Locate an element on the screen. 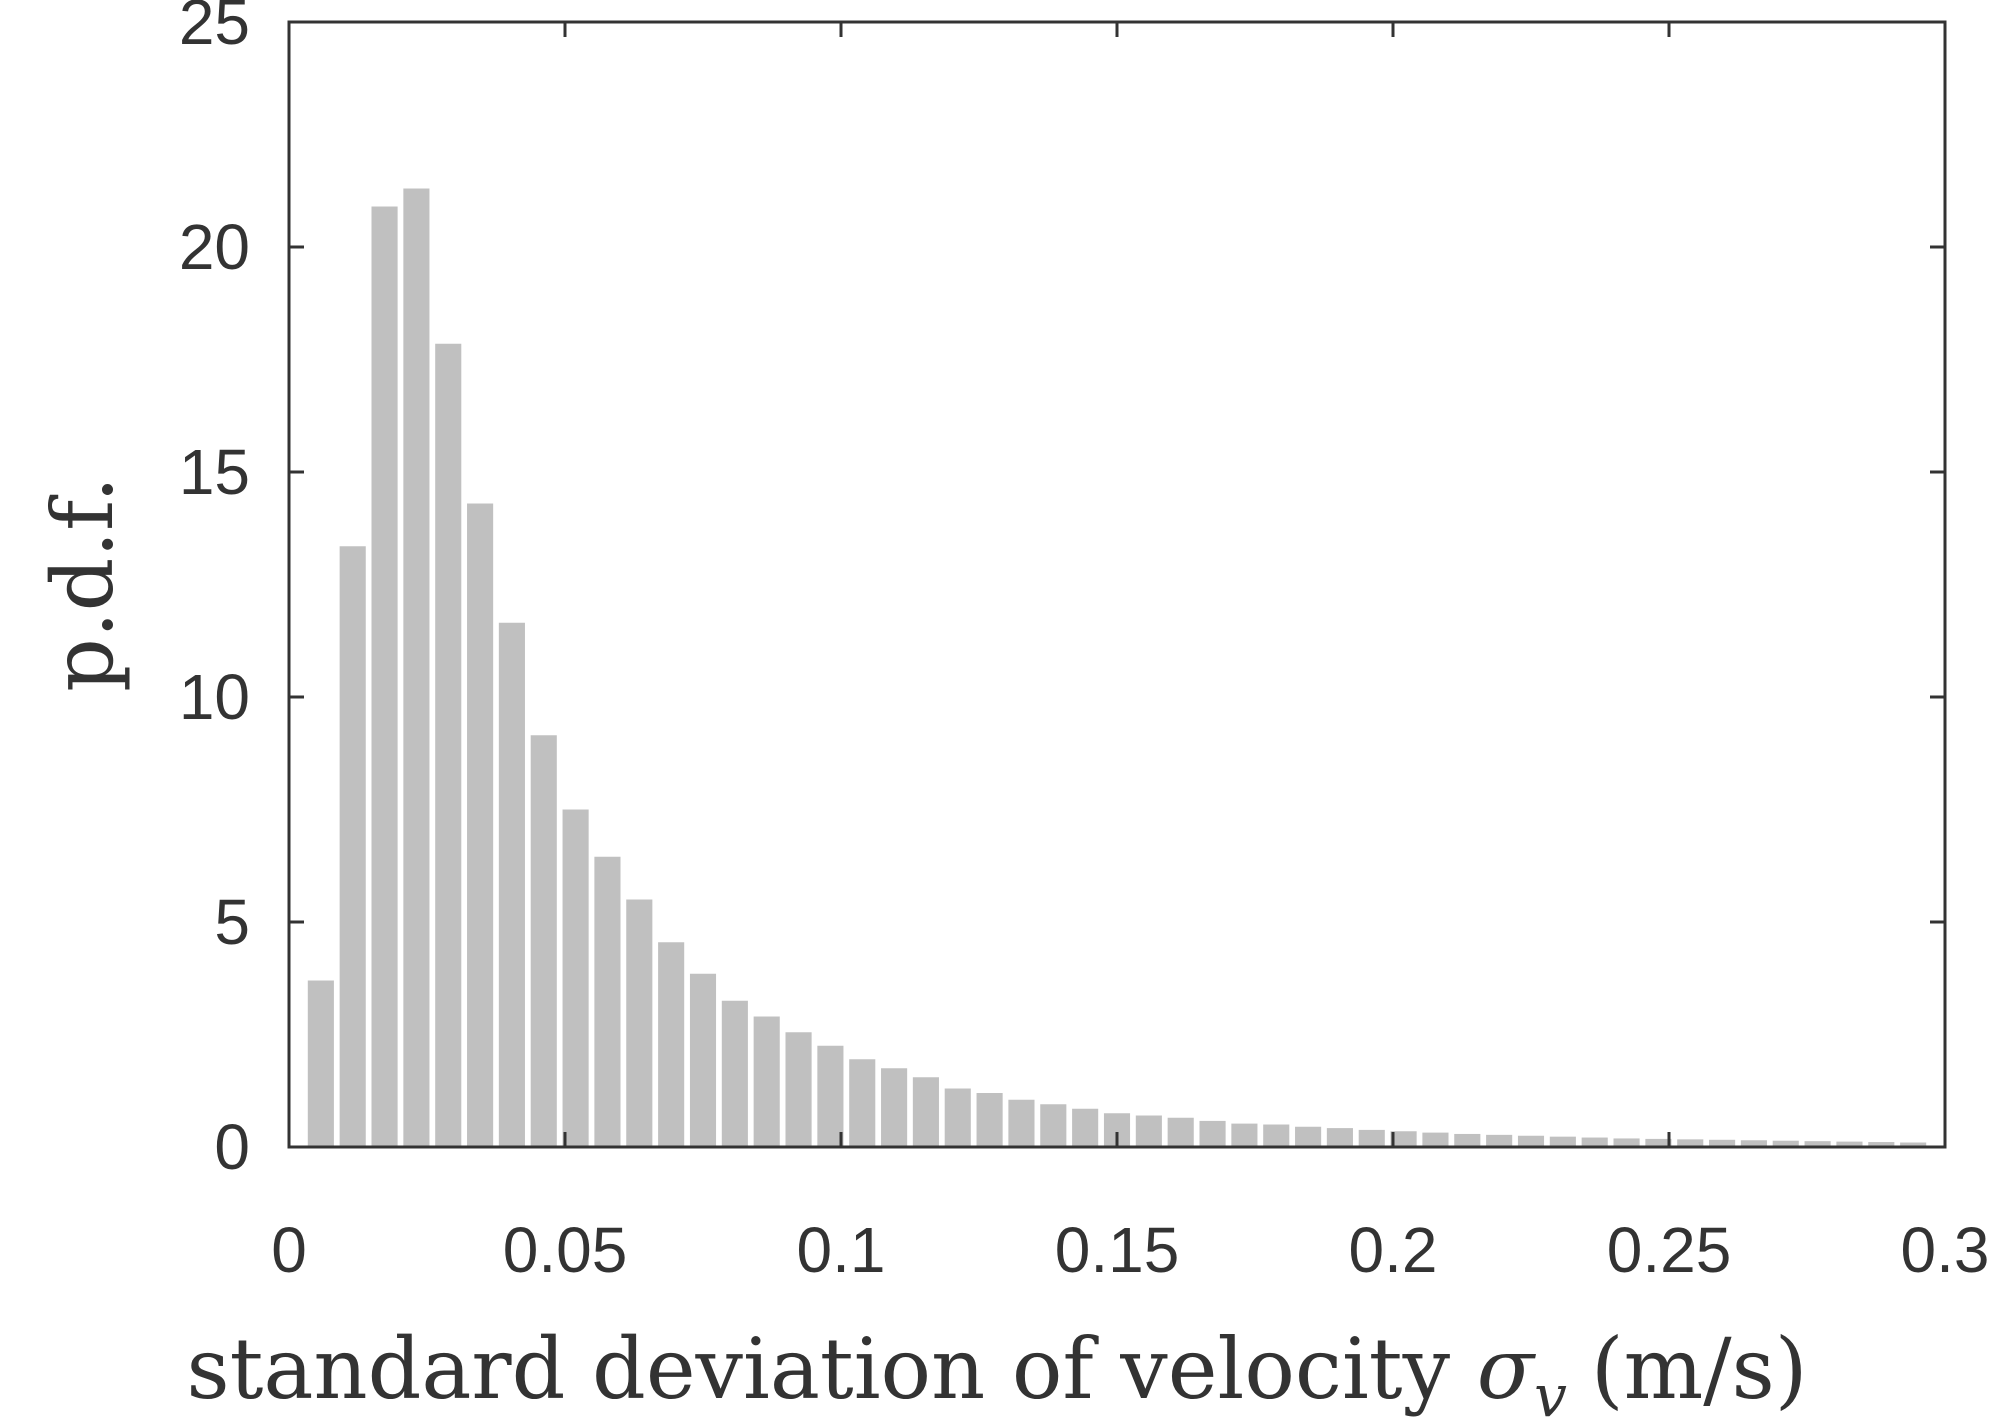 The width and height of the screenshot is (1994, 1425). x-tick-label: 0.3 is located at coordinates (1945, 1250).